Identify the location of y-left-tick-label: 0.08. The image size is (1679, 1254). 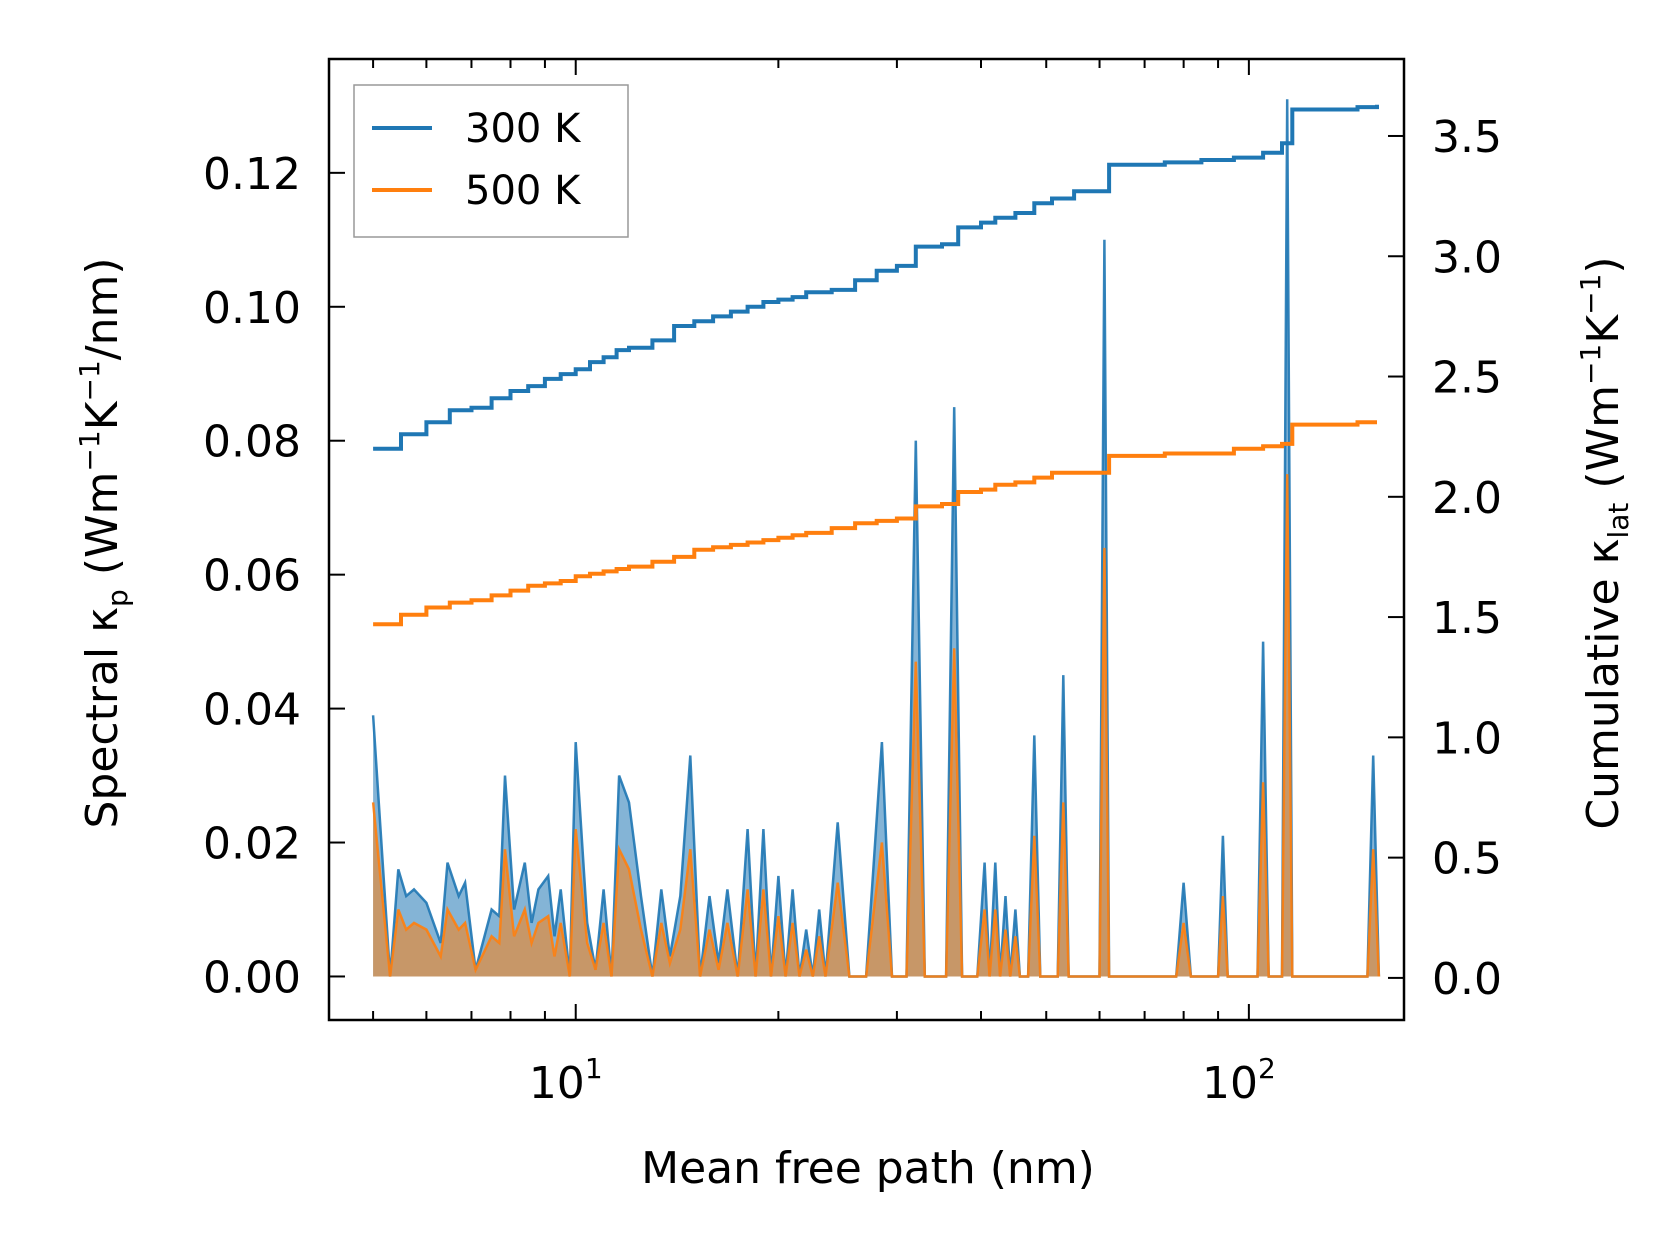
(252, 442).